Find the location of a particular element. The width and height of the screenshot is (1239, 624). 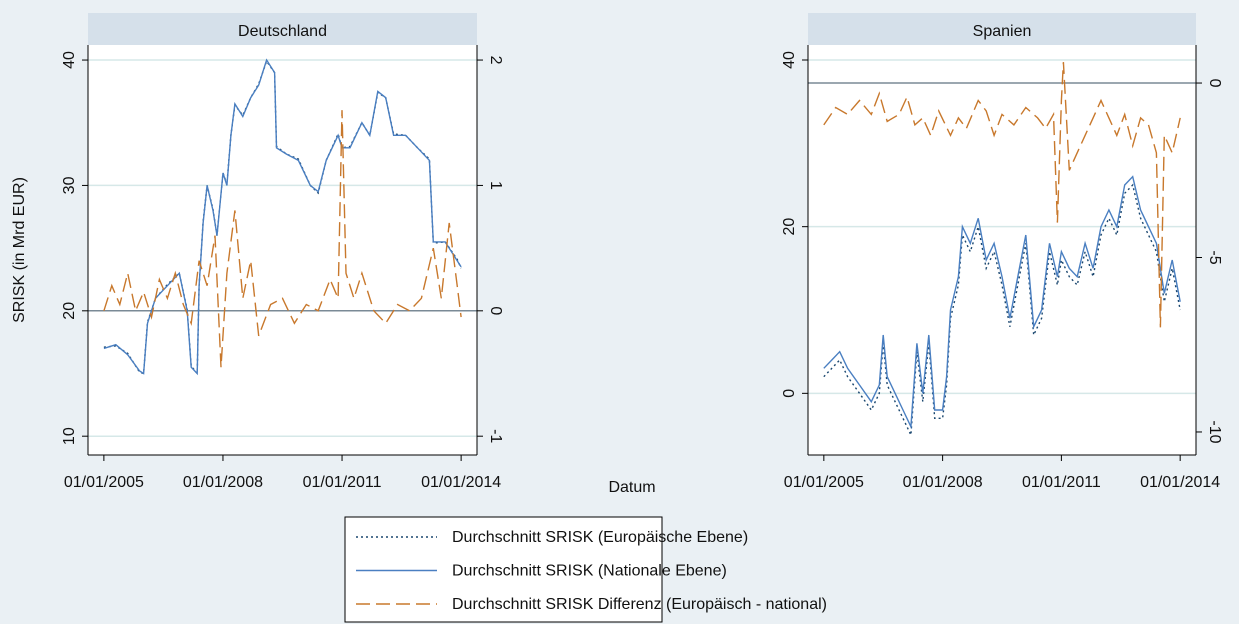

y2-tick-label: 1 is located at coordinates (495, 185).